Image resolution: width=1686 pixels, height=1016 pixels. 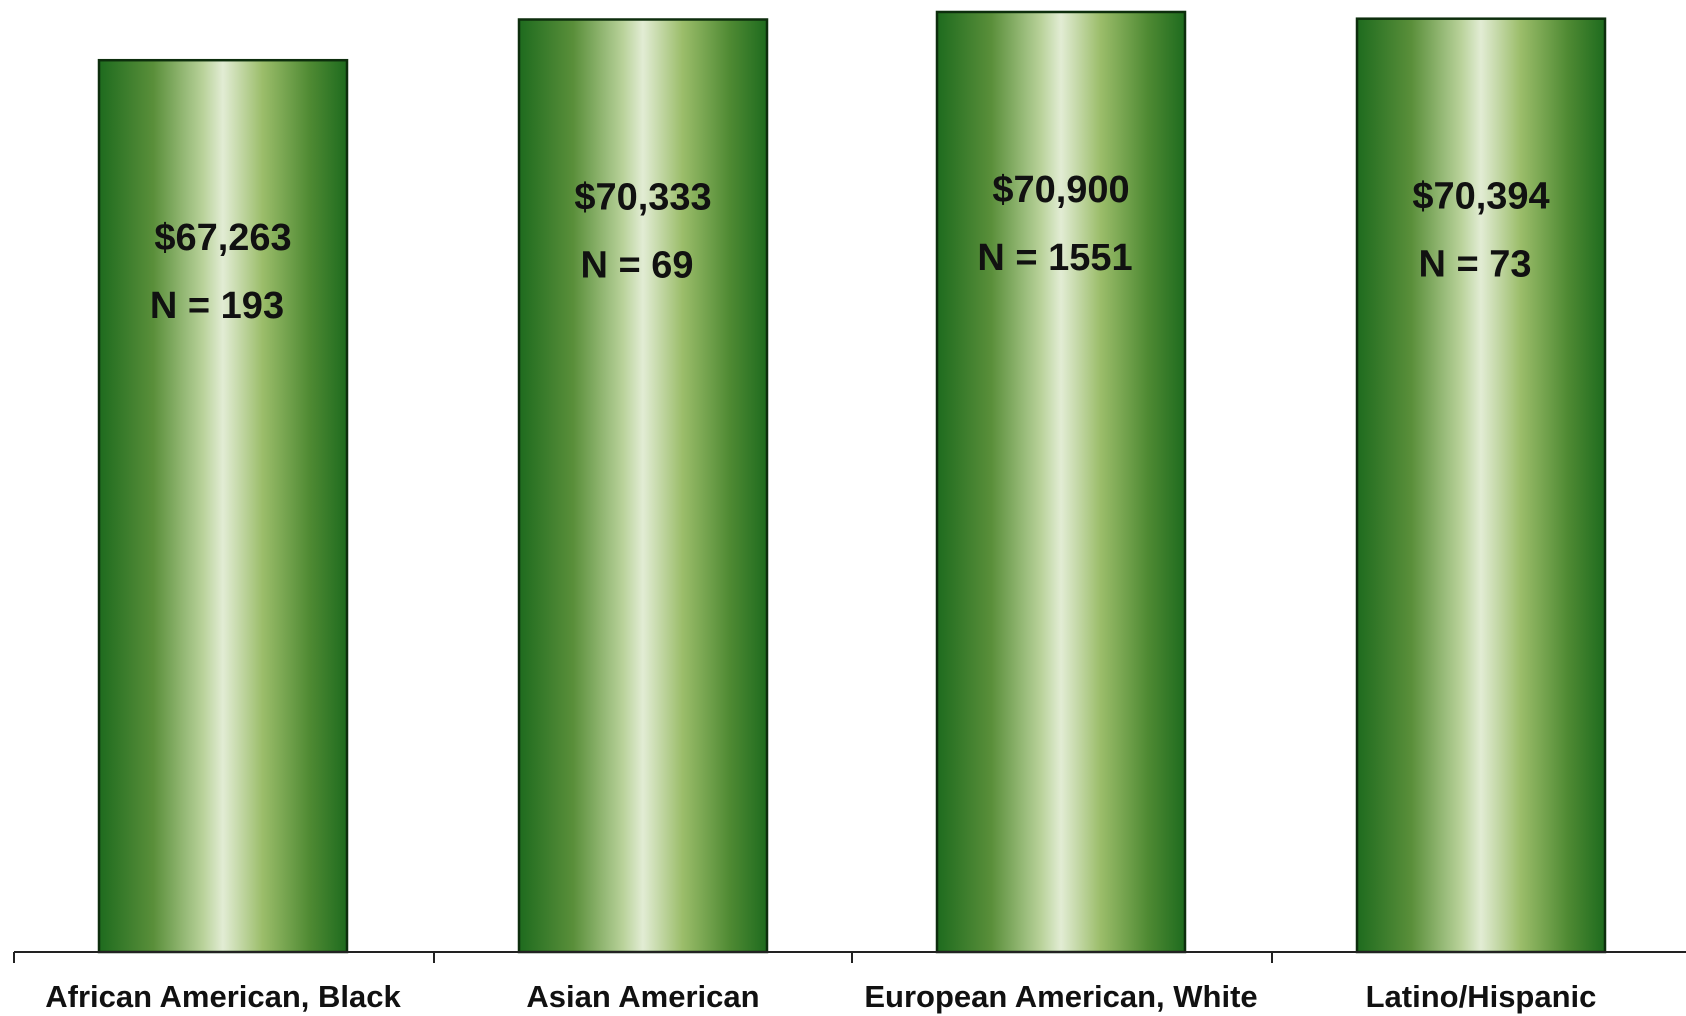 I want to click on bar-value-label-1: $70,333, so click(x=642, y=197).